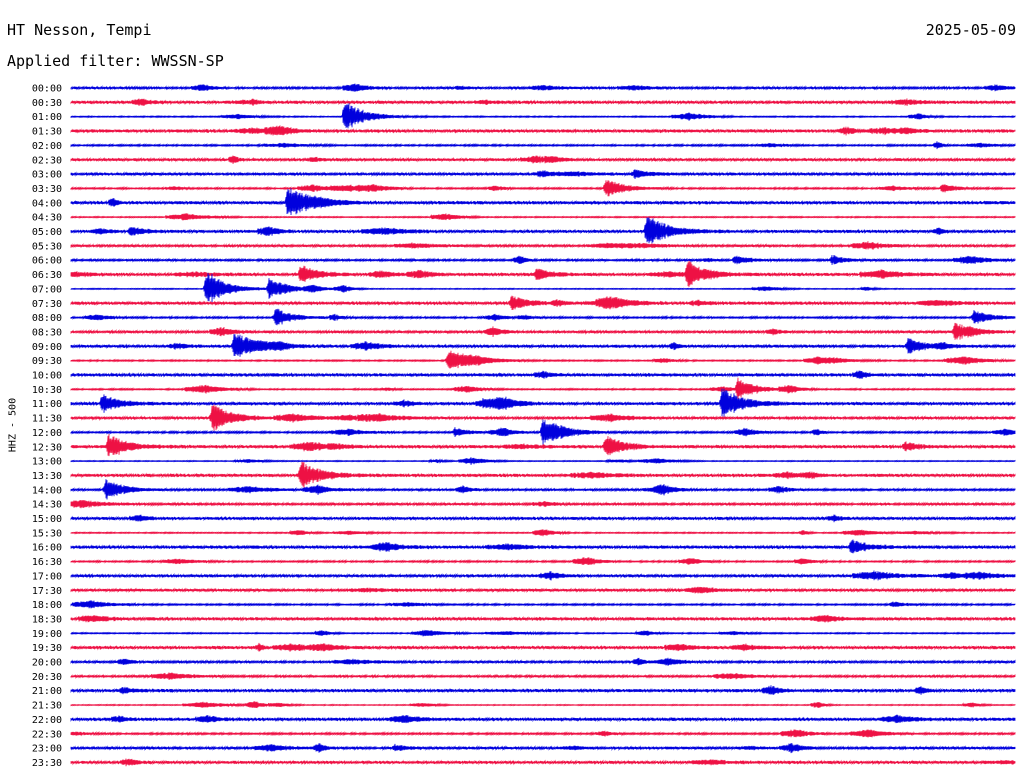 The image size is (1024, 780). I want to click on tick-label: 17:00, so click(47, 576).